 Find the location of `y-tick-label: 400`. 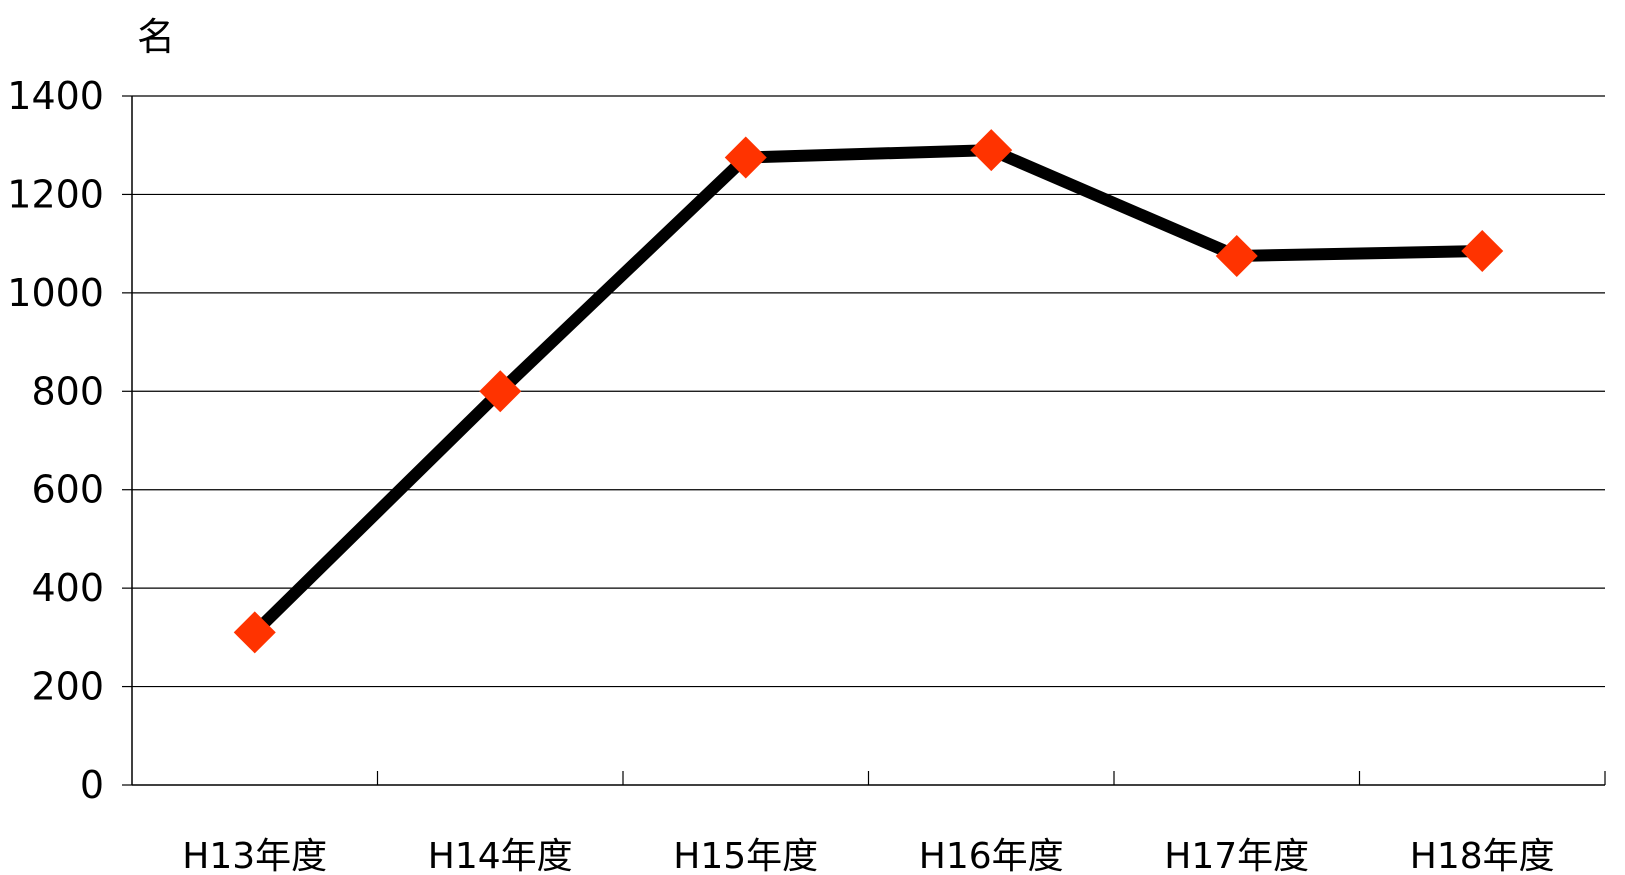

y-tick-label: 400 is located at coordinates (67, 588).